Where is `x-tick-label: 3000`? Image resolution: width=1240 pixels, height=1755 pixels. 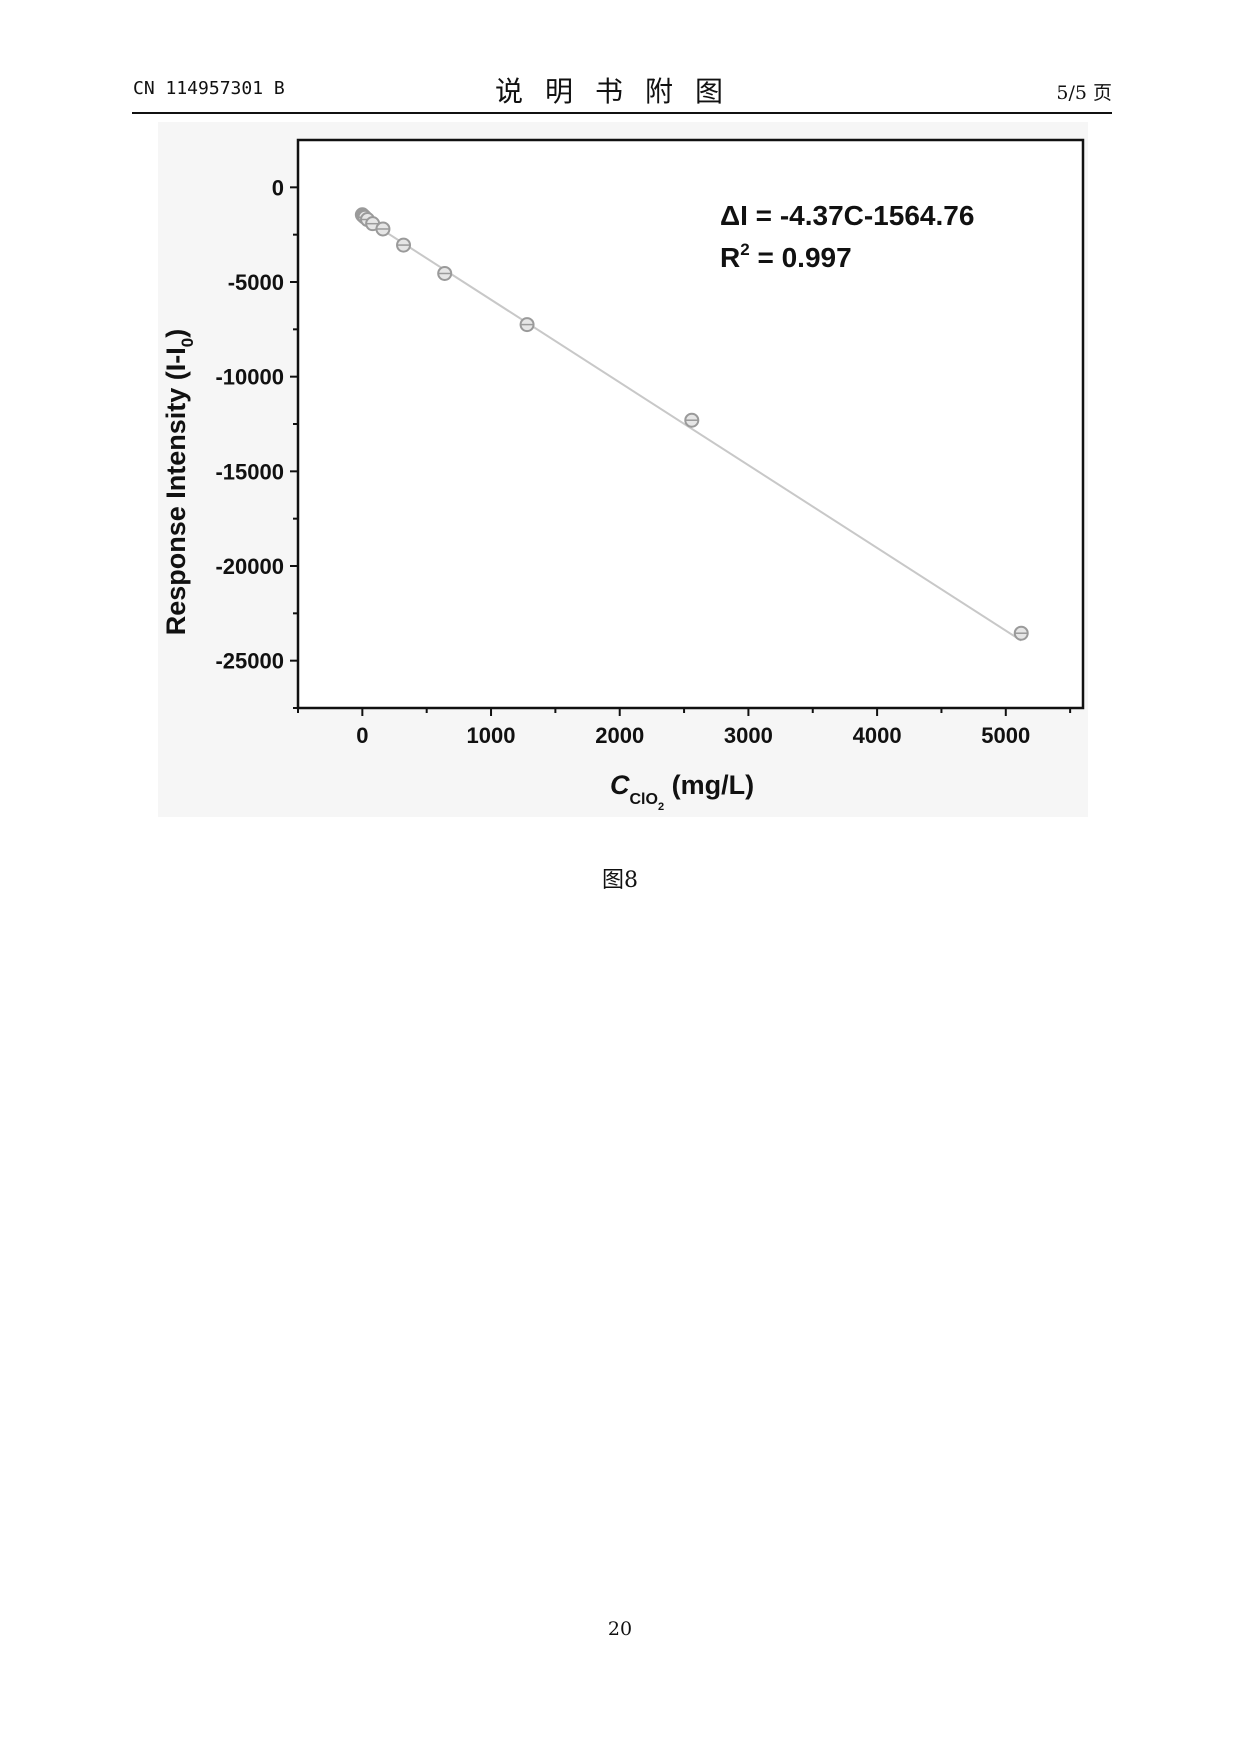 x-tick-label: 3000 is located at coordinates (748, 735).